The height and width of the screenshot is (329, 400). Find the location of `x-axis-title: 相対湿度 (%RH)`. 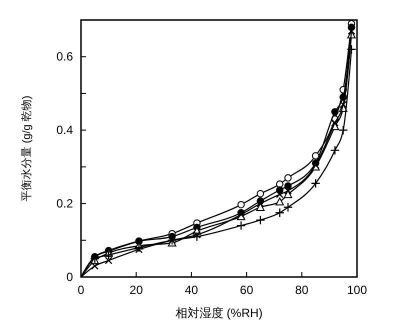

x-axis-title: 相対湿度 (%RH) is located at coordinates (219, 313).